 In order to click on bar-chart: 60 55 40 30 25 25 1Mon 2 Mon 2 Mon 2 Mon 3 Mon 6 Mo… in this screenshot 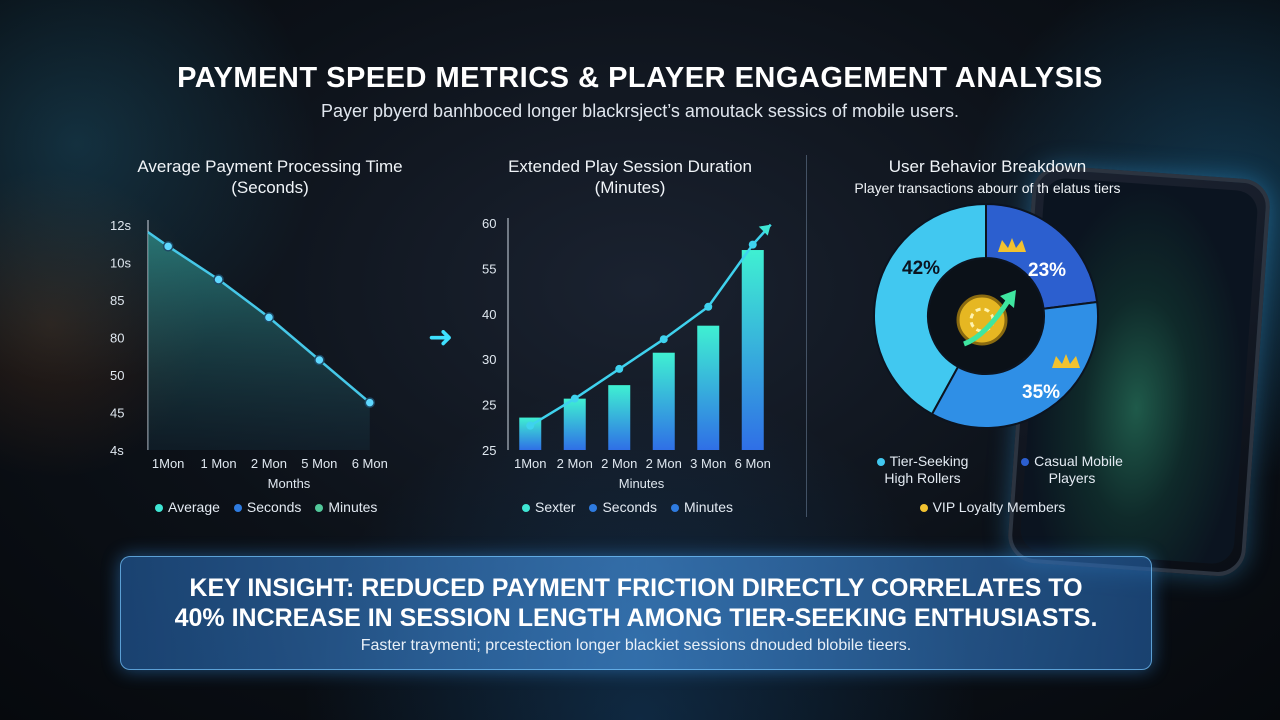, I will do `click(627, 353)`.